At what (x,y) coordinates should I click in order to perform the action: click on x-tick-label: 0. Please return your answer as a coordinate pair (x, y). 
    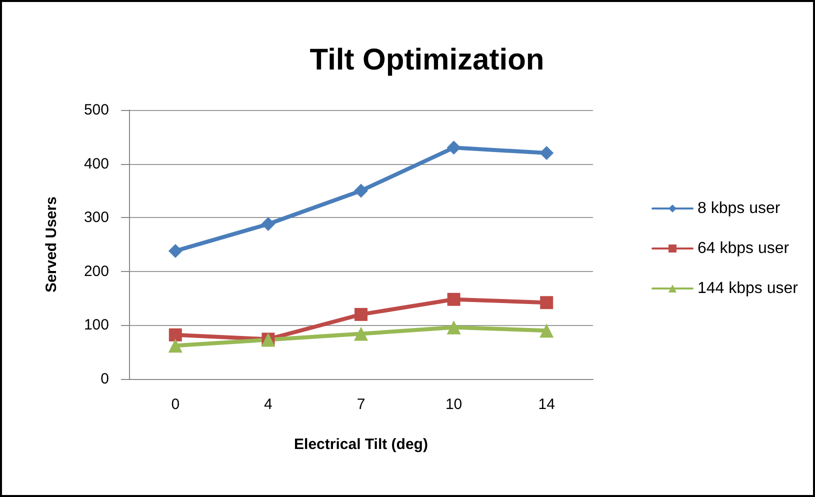
    Looking at the image, I should click on (175, 404).